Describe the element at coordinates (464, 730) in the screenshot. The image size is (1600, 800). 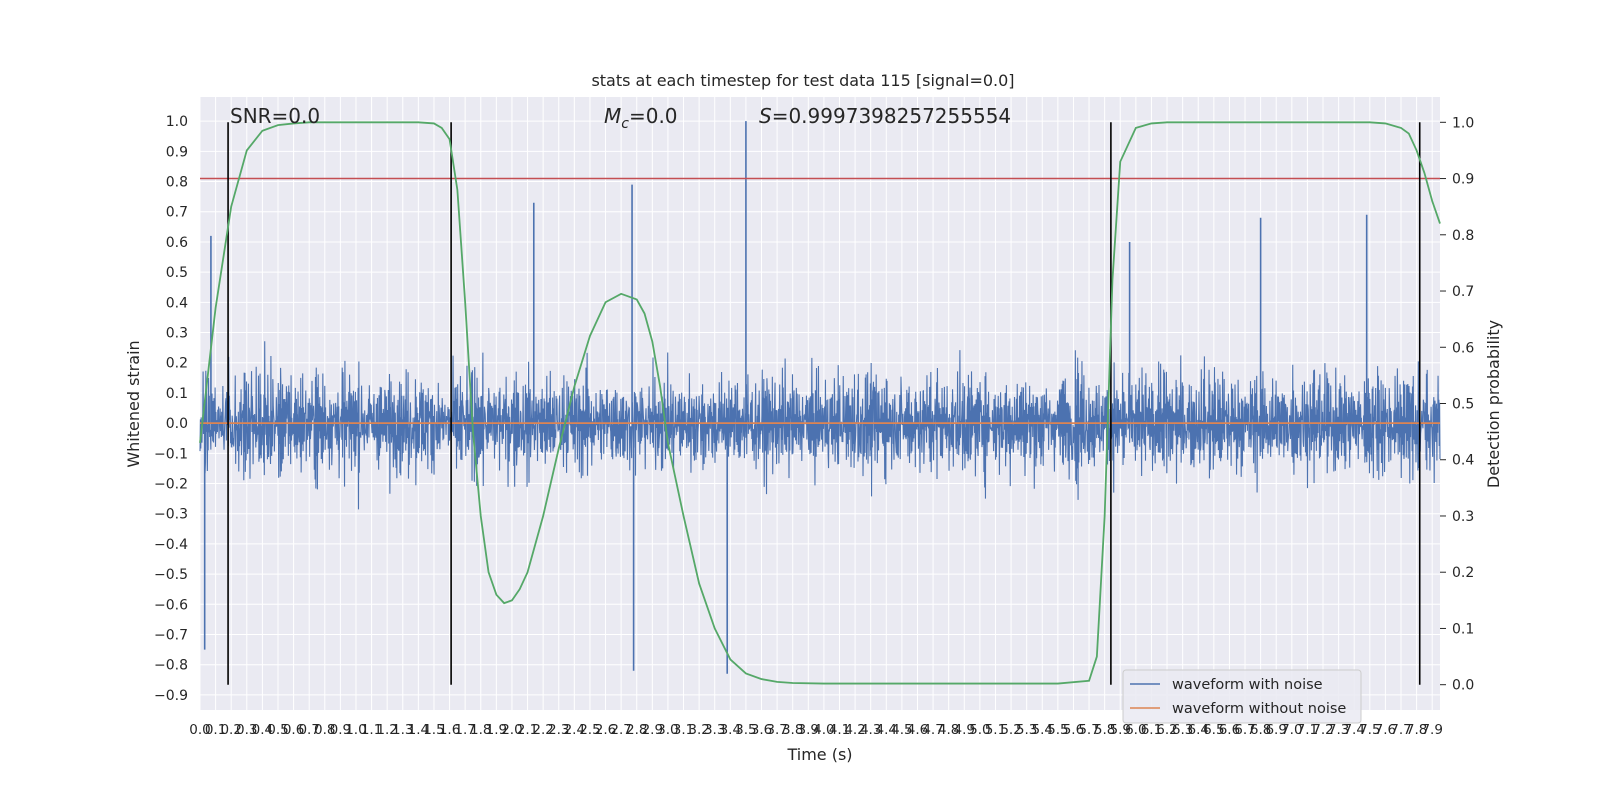
I see `x-tick-label: 1.7` at that location.